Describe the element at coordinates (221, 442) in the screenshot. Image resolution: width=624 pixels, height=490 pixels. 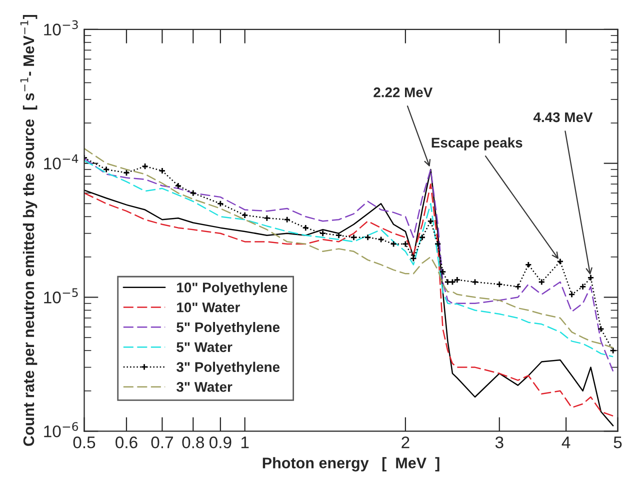
I see `x-tick-label: 0.9` at that location.